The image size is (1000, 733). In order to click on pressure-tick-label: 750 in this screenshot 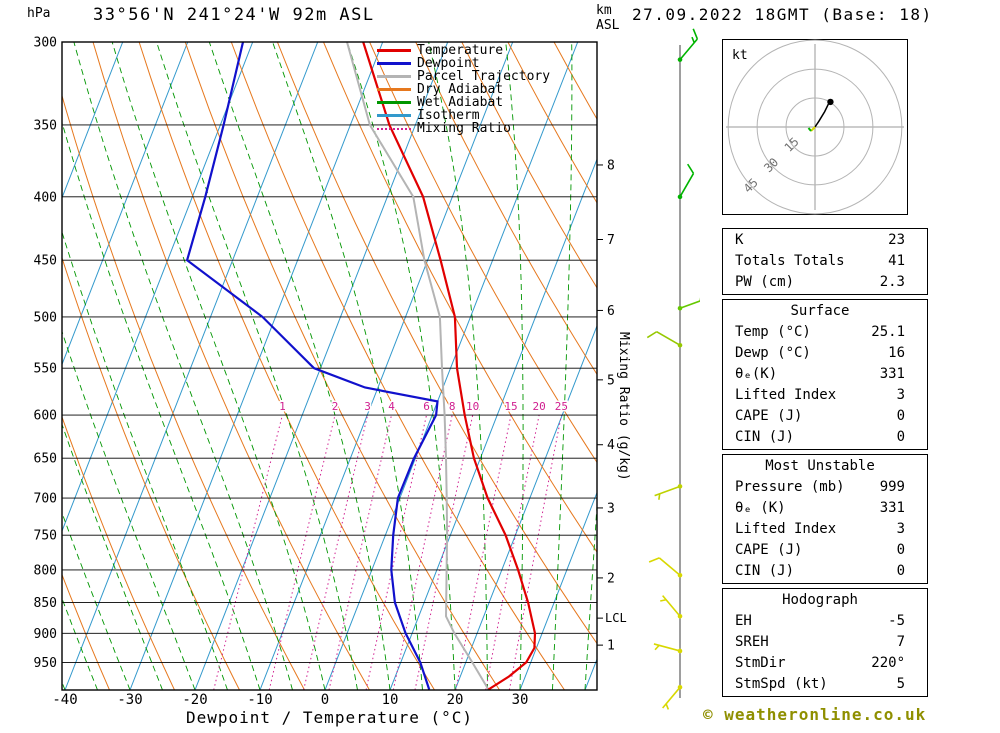, I will do `click(45, 536)`.